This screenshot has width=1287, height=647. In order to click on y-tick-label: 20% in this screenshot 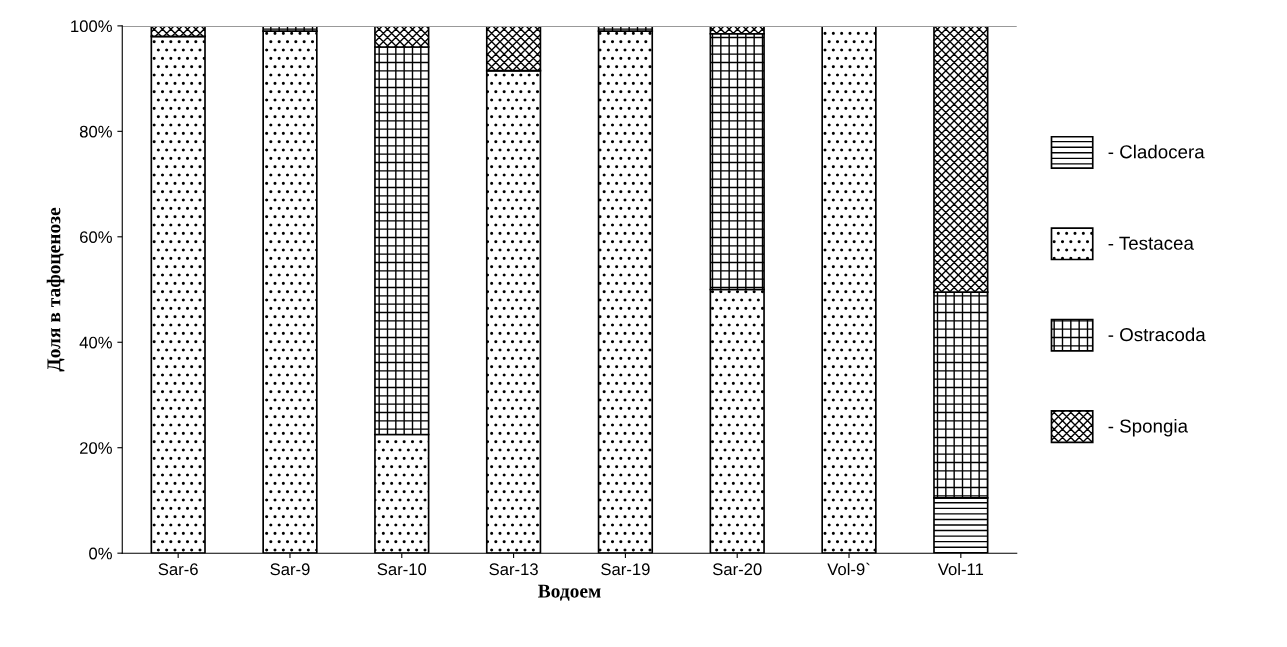, I will do `click(96, 448)`.